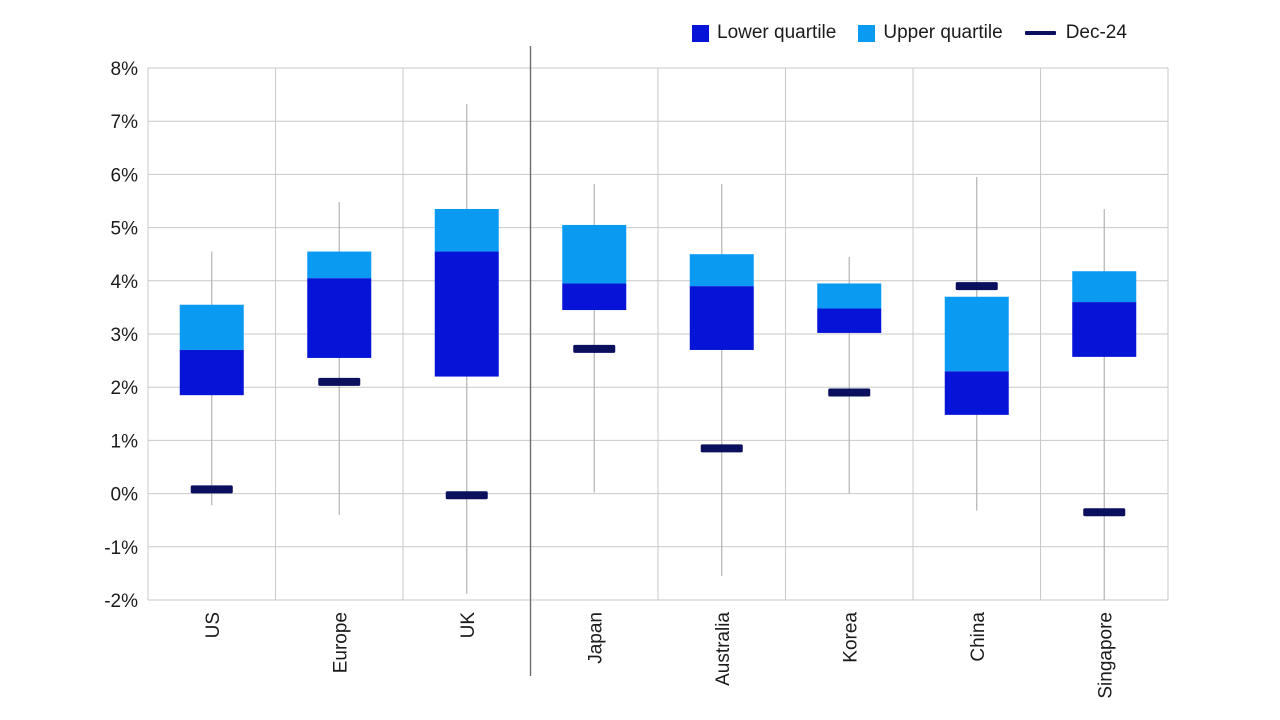 The width and height of the screenshot is (1280, 720). I want to click on legend-item-upper-quartile: Upper quartile, so click(930, 33).